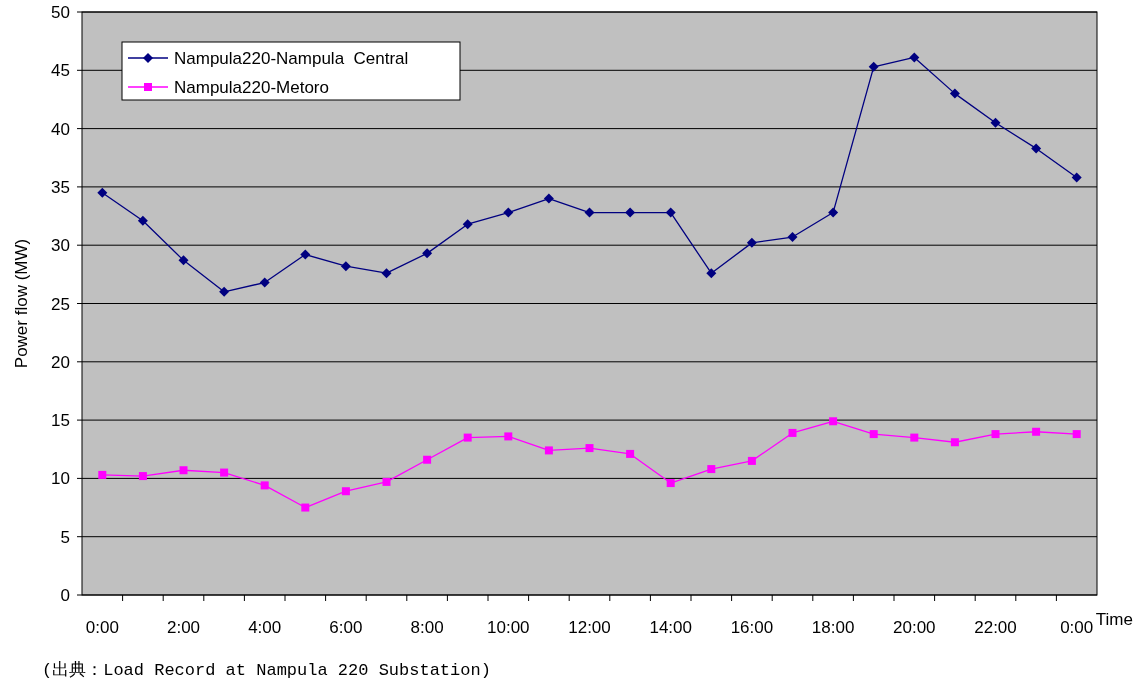  I want to click on x-axis-title: Time, so click(1114, 619).